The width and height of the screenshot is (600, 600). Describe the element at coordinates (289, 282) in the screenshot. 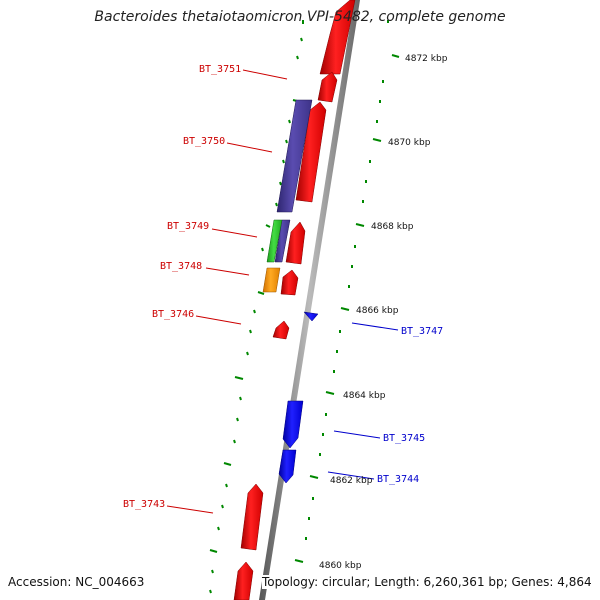

I see `gene-BT_3748-fwd` at that location.